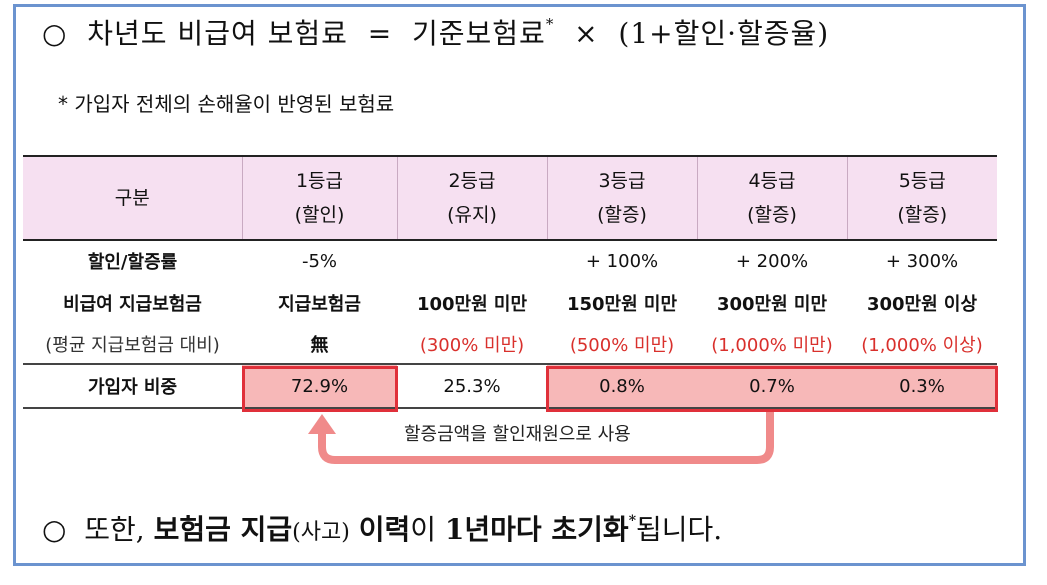  What do you see at coordinates (319, 304) in the screenshot?
I see `payout-cell: 지급보험금` at bounding box center [319, 304].